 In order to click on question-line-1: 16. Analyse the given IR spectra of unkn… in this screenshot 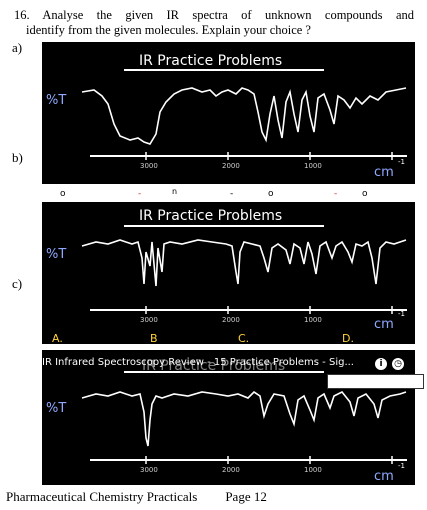, I will do `click(214, 15)`.